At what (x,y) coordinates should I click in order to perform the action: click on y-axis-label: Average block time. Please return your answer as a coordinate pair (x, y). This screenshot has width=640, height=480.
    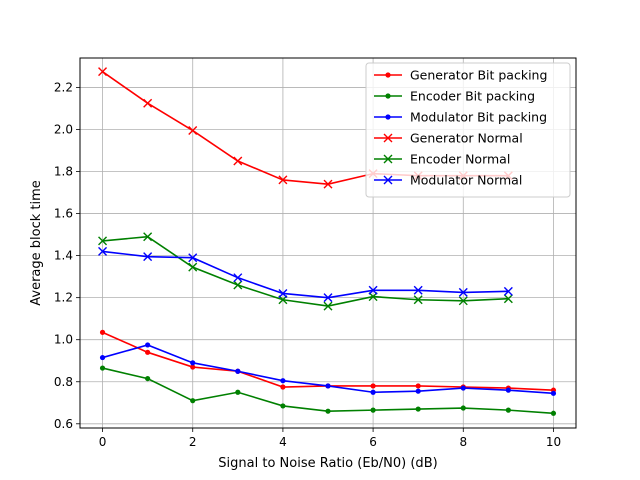
    Looking at the image, I should click on (36, 243).